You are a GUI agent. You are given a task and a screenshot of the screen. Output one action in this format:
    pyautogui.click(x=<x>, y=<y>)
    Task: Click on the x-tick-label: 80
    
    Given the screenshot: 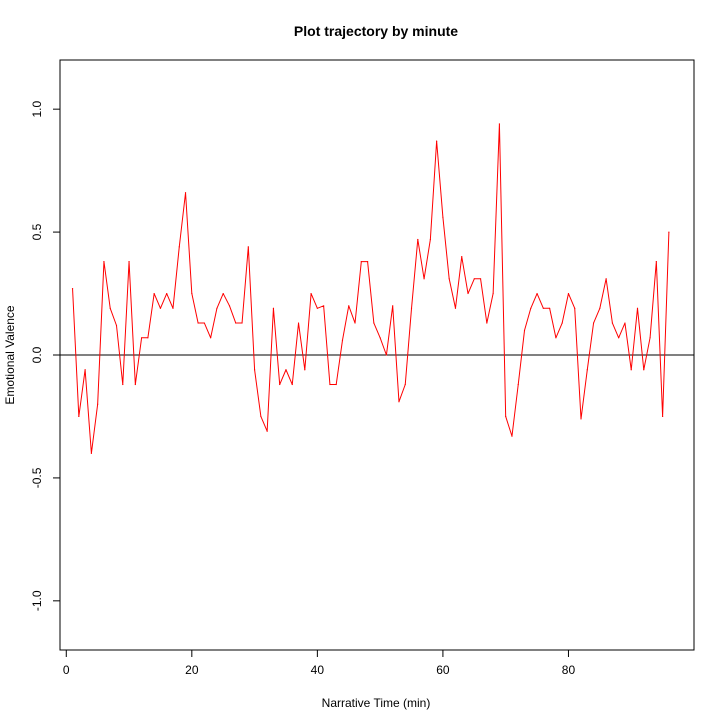 What is the action you would take?
    pyautogui.click(x=569, y=670)
    